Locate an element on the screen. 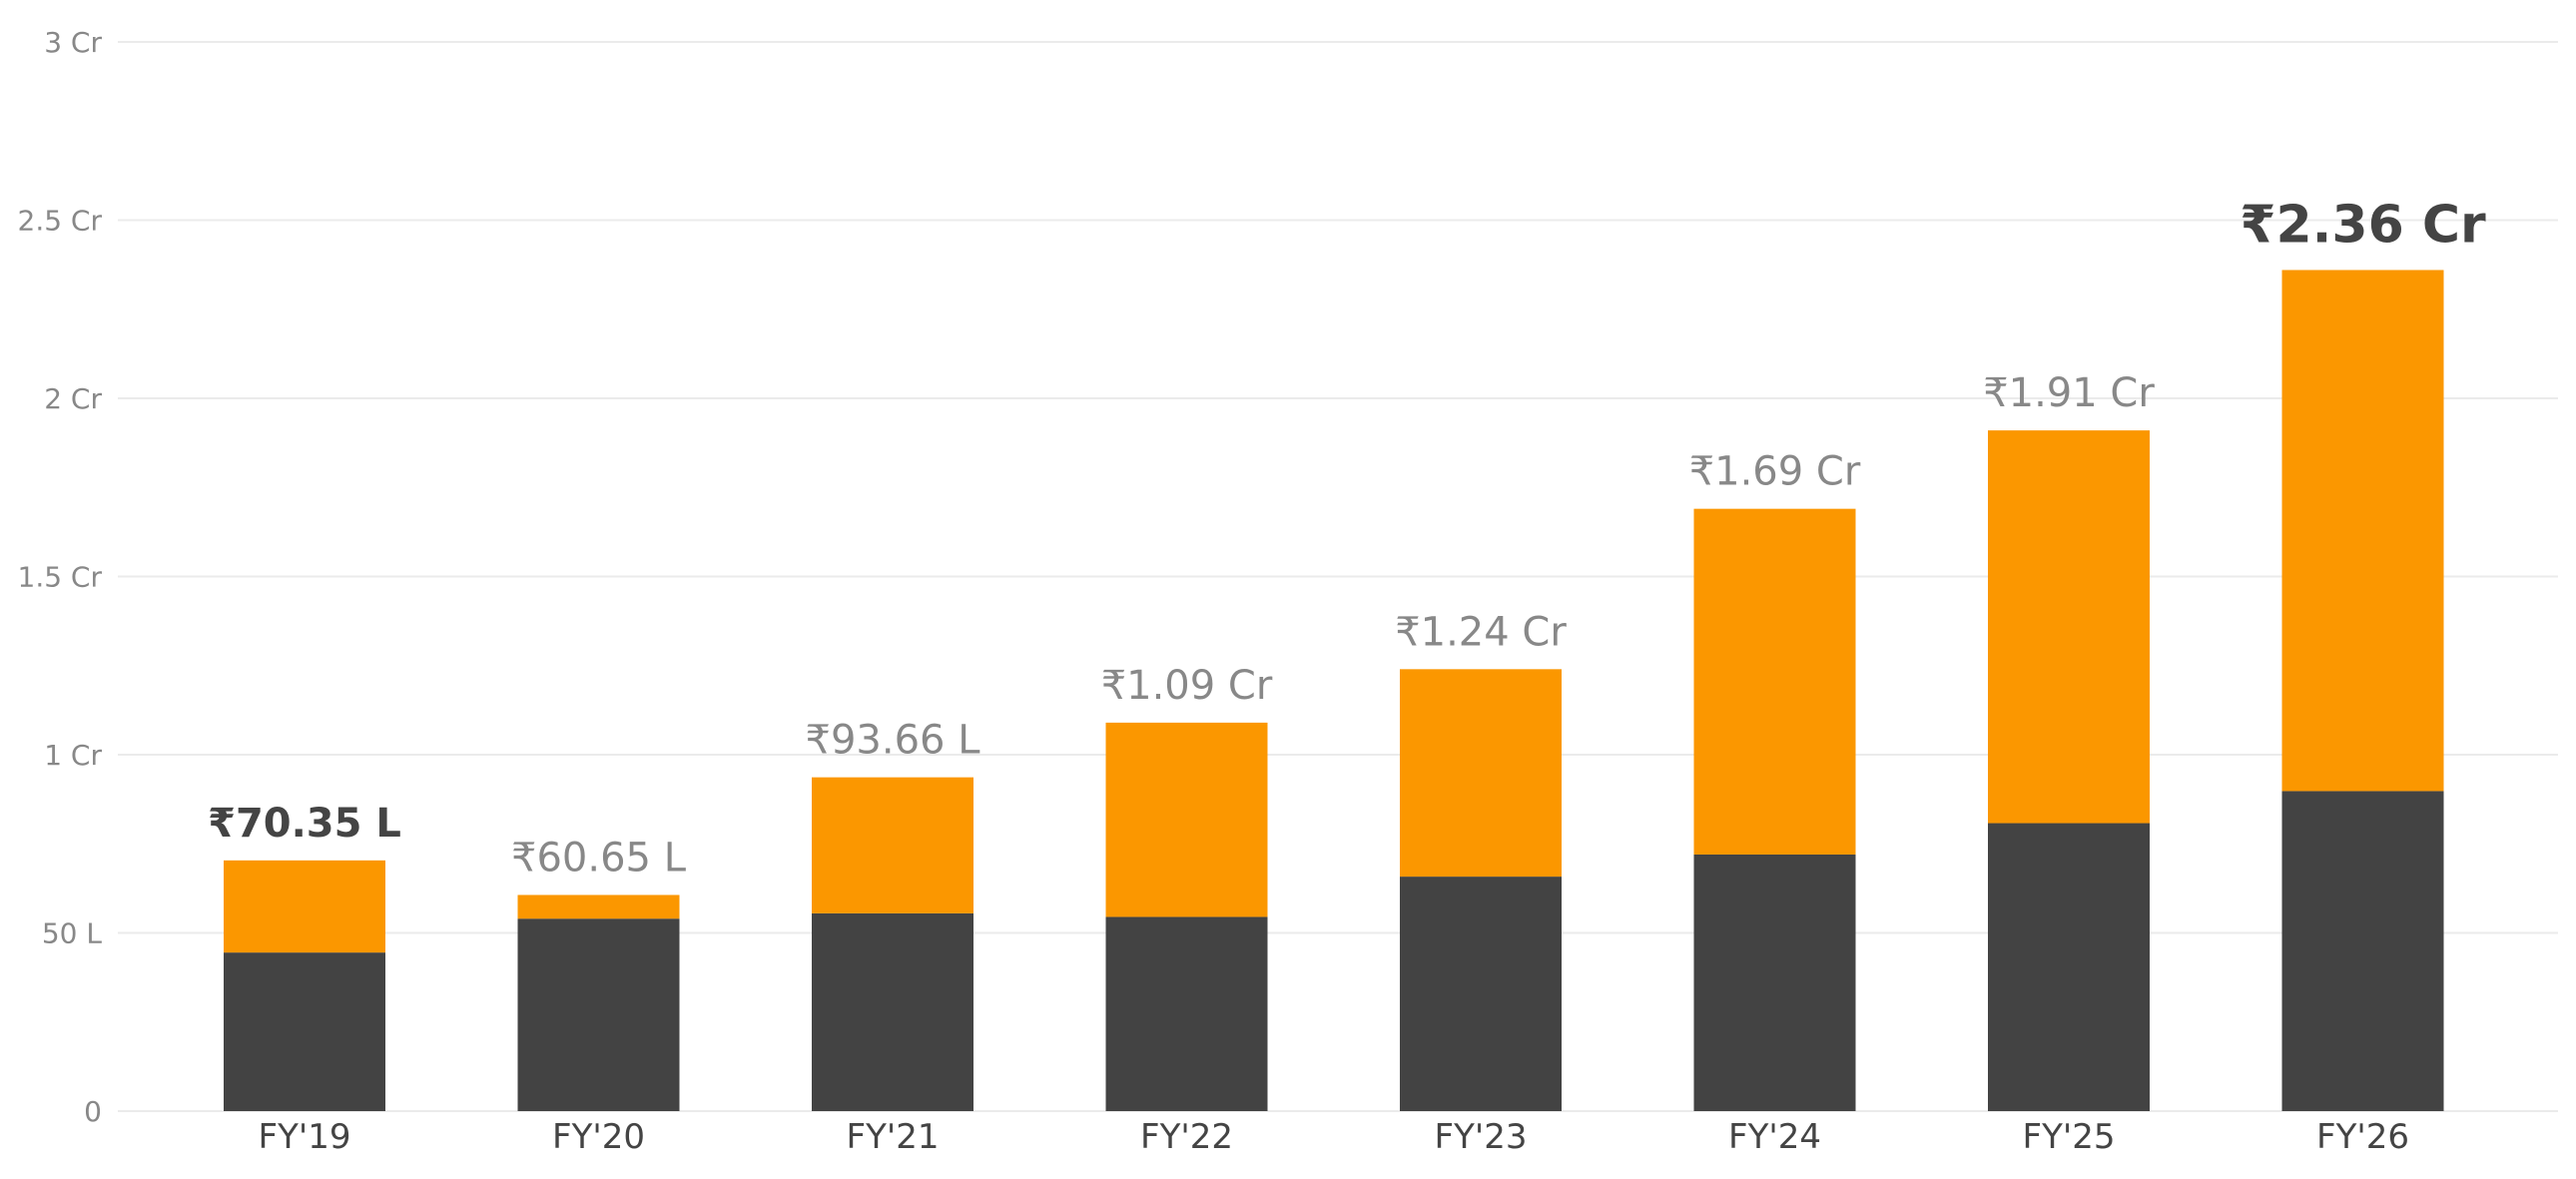 Image resolution: width=2576 pixels, height=1179 pixels. y-tick-label: 3 Cr is located at coordinates (73, 42).